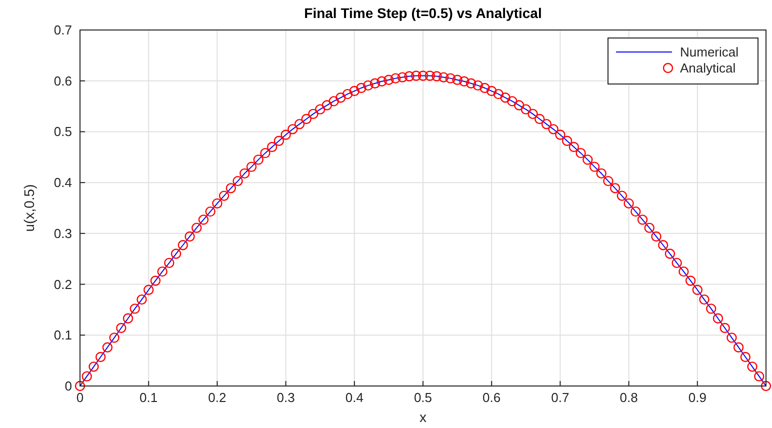  What do you see at coordinates (354, 397) in the screenshot?
I see `x-tick-label: 0.4` at bounding box center [354, 397].